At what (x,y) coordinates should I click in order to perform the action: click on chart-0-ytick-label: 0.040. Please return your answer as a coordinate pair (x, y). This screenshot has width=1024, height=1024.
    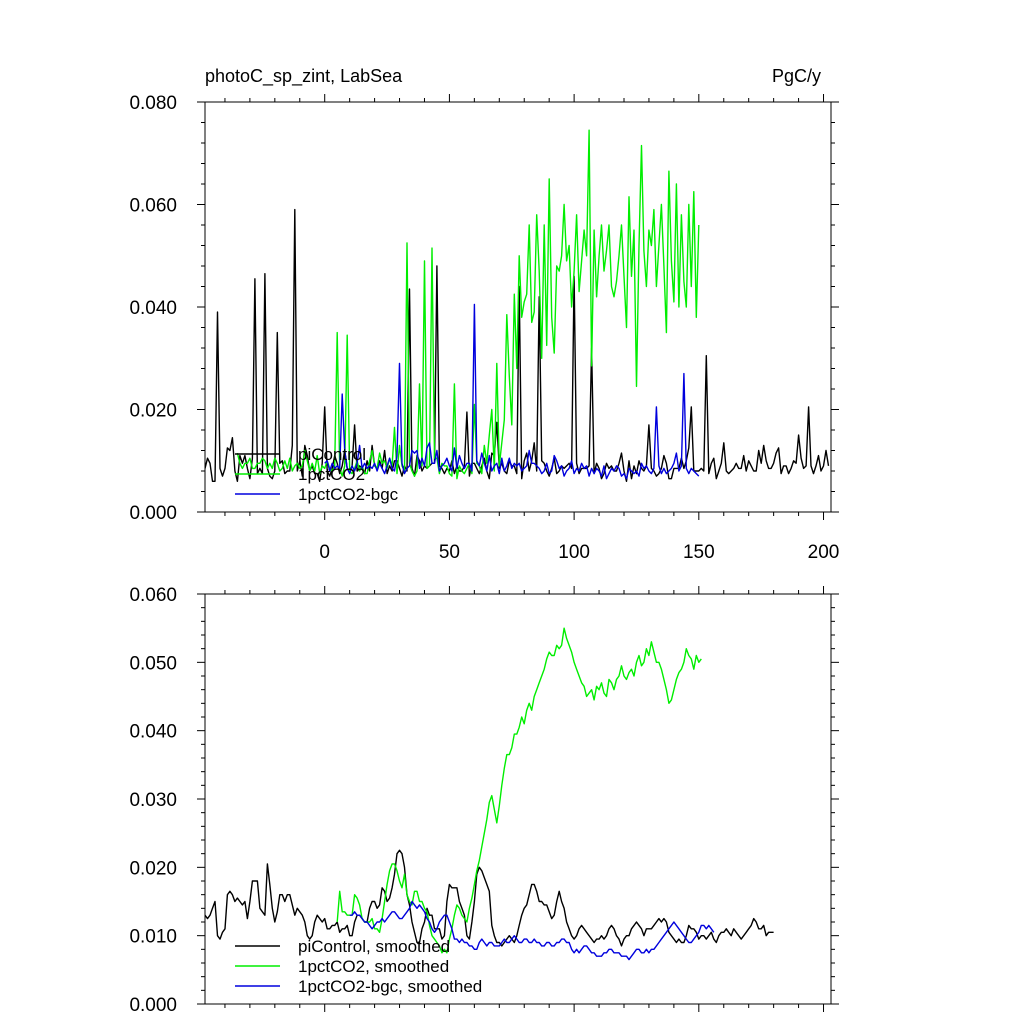
    Looking at the image, I should click on (153, 308).